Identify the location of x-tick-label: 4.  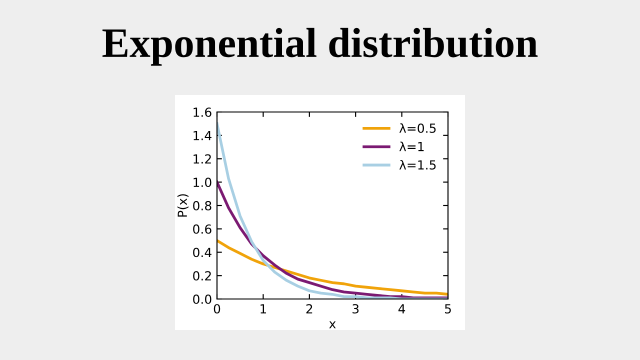
(402, 309).